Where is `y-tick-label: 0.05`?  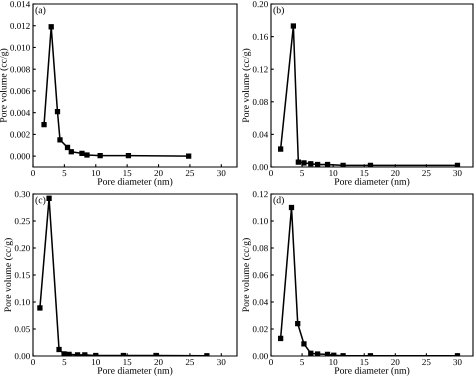 y-tick-label: 0.05 is located at coordinates (22, 329).